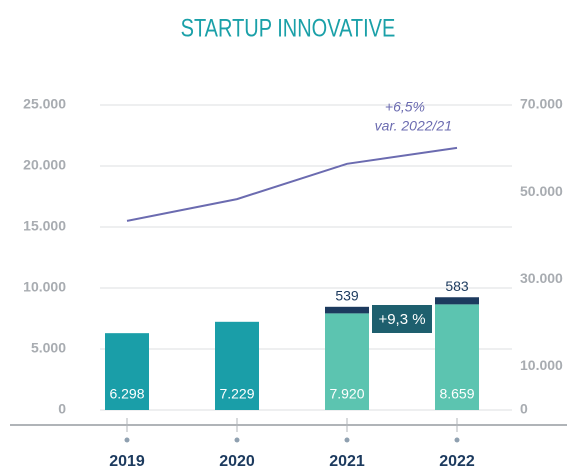 This screenshot has height=472, width=577. Describe the element at coordinates (413, 126) in the screenshot. I see `annotation: var. 2022/21` at that location.